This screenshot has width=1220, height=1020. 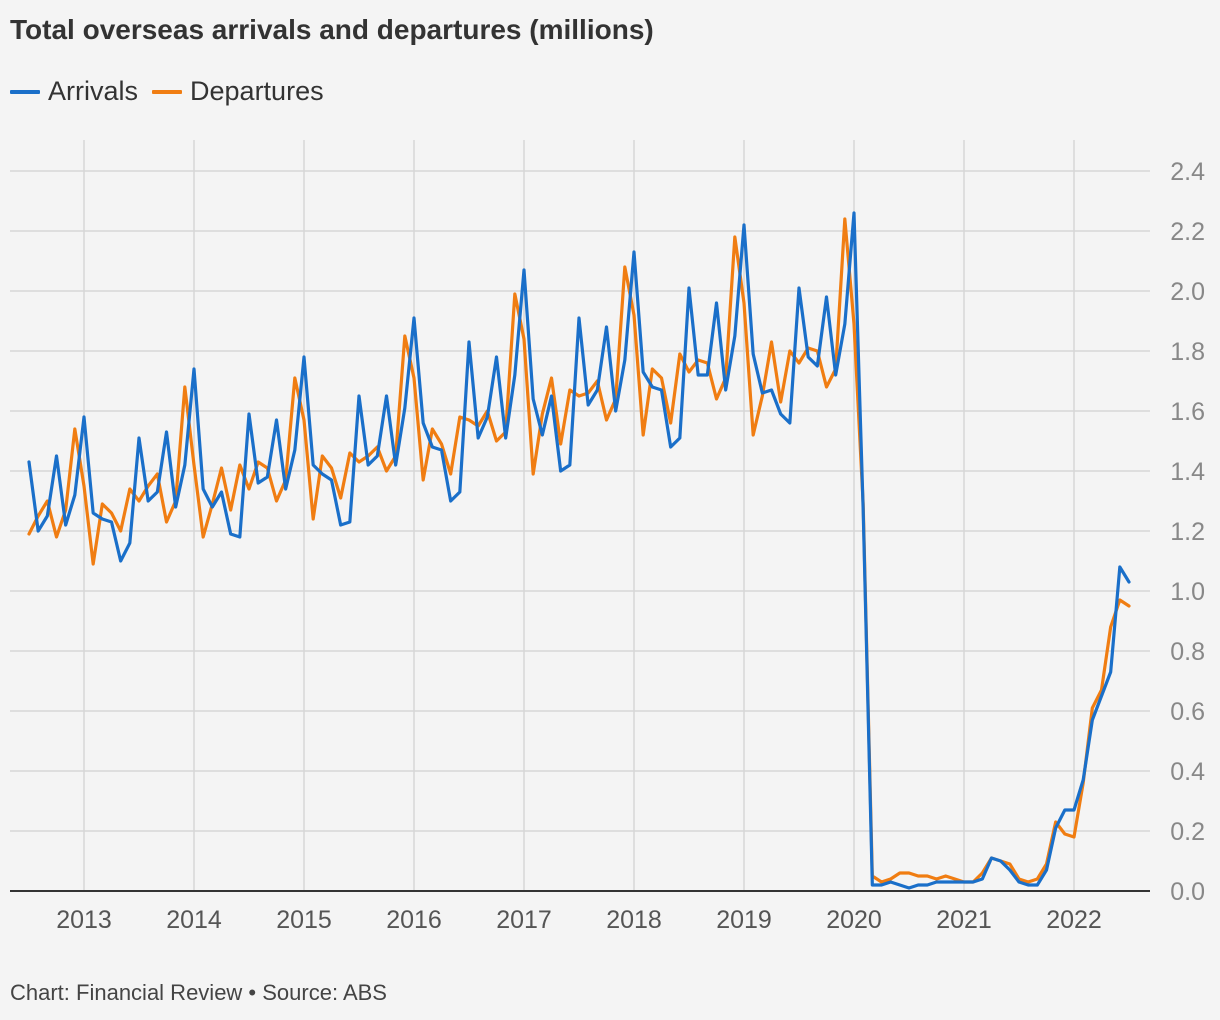 I want to click on x-tick-label: 2014, so click(x=194, y=920).